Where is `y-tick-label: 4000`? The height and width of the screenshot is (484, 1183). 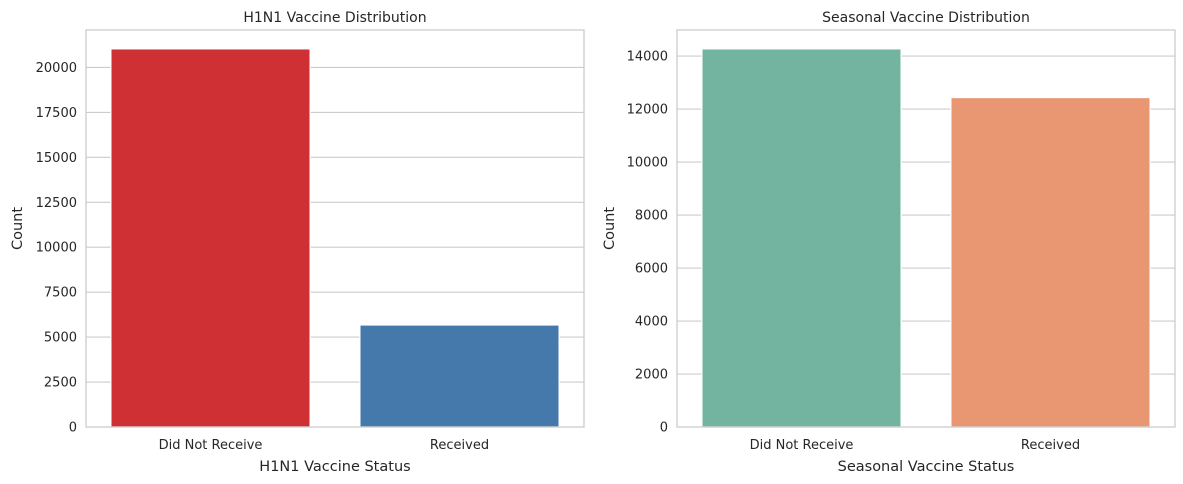
y-tick-label: 4000 is located at coordinates (651, 322).